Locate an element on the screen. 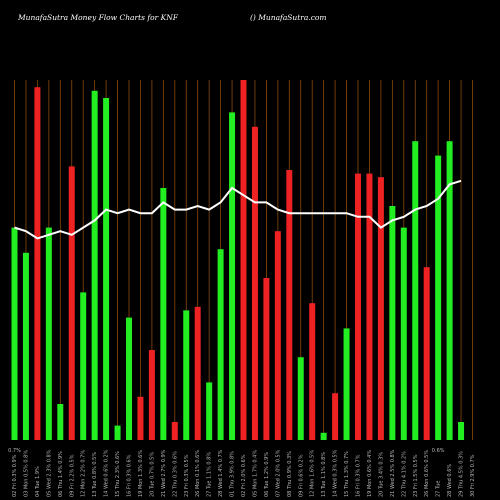 The width and height of the screenshot is (500, 500). date-label: 13 Tue 0.8% 0.5% is located at coordinates (95, 474).